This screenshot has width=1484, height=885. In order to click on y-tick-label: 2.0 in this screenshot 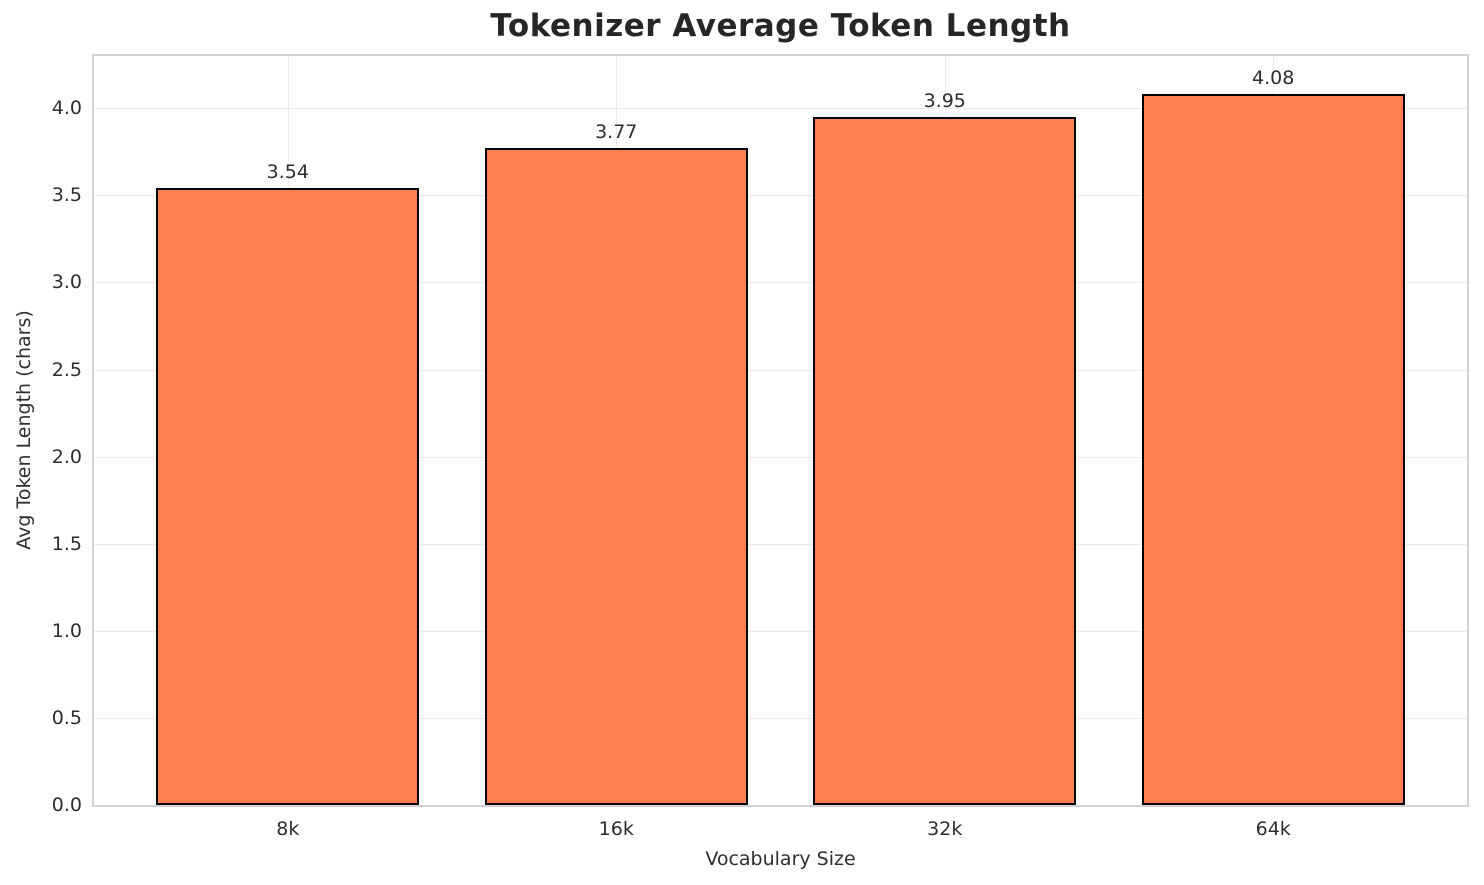, I will do `click(66, 456)`.